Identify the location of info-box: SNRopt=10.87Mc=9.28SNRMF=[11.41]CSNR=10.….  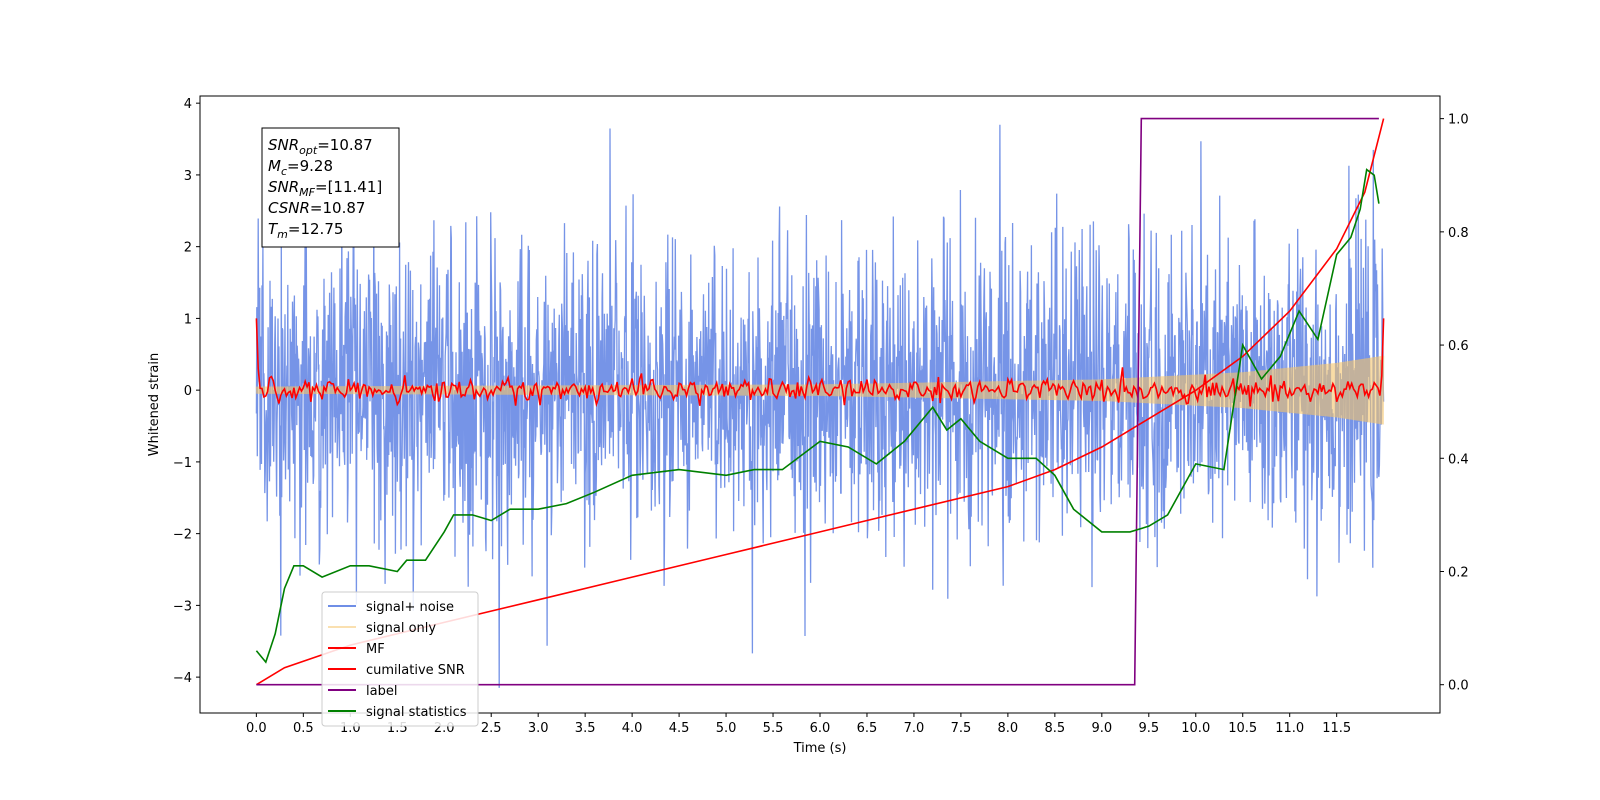
(330, 187).